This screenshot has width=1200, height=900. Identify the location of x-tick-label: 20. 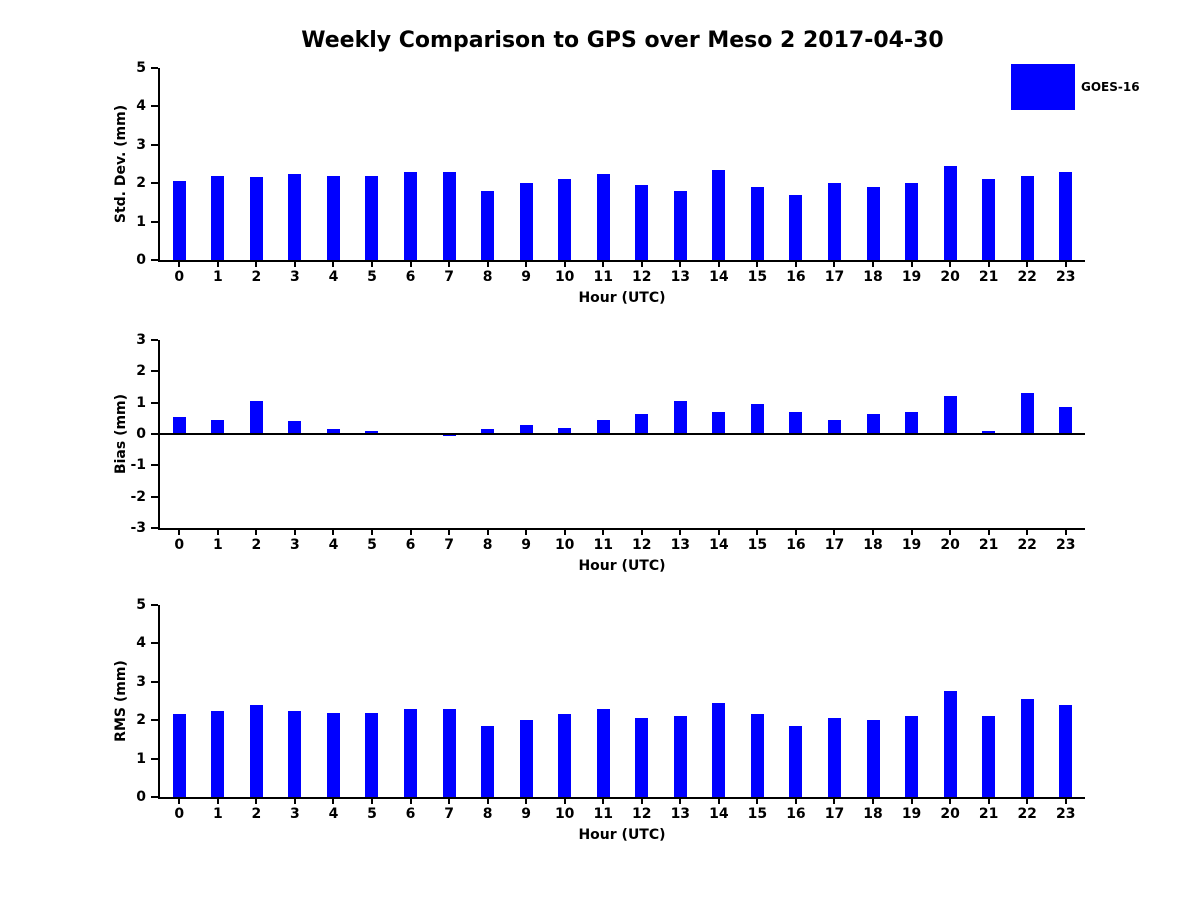
(950, 277).